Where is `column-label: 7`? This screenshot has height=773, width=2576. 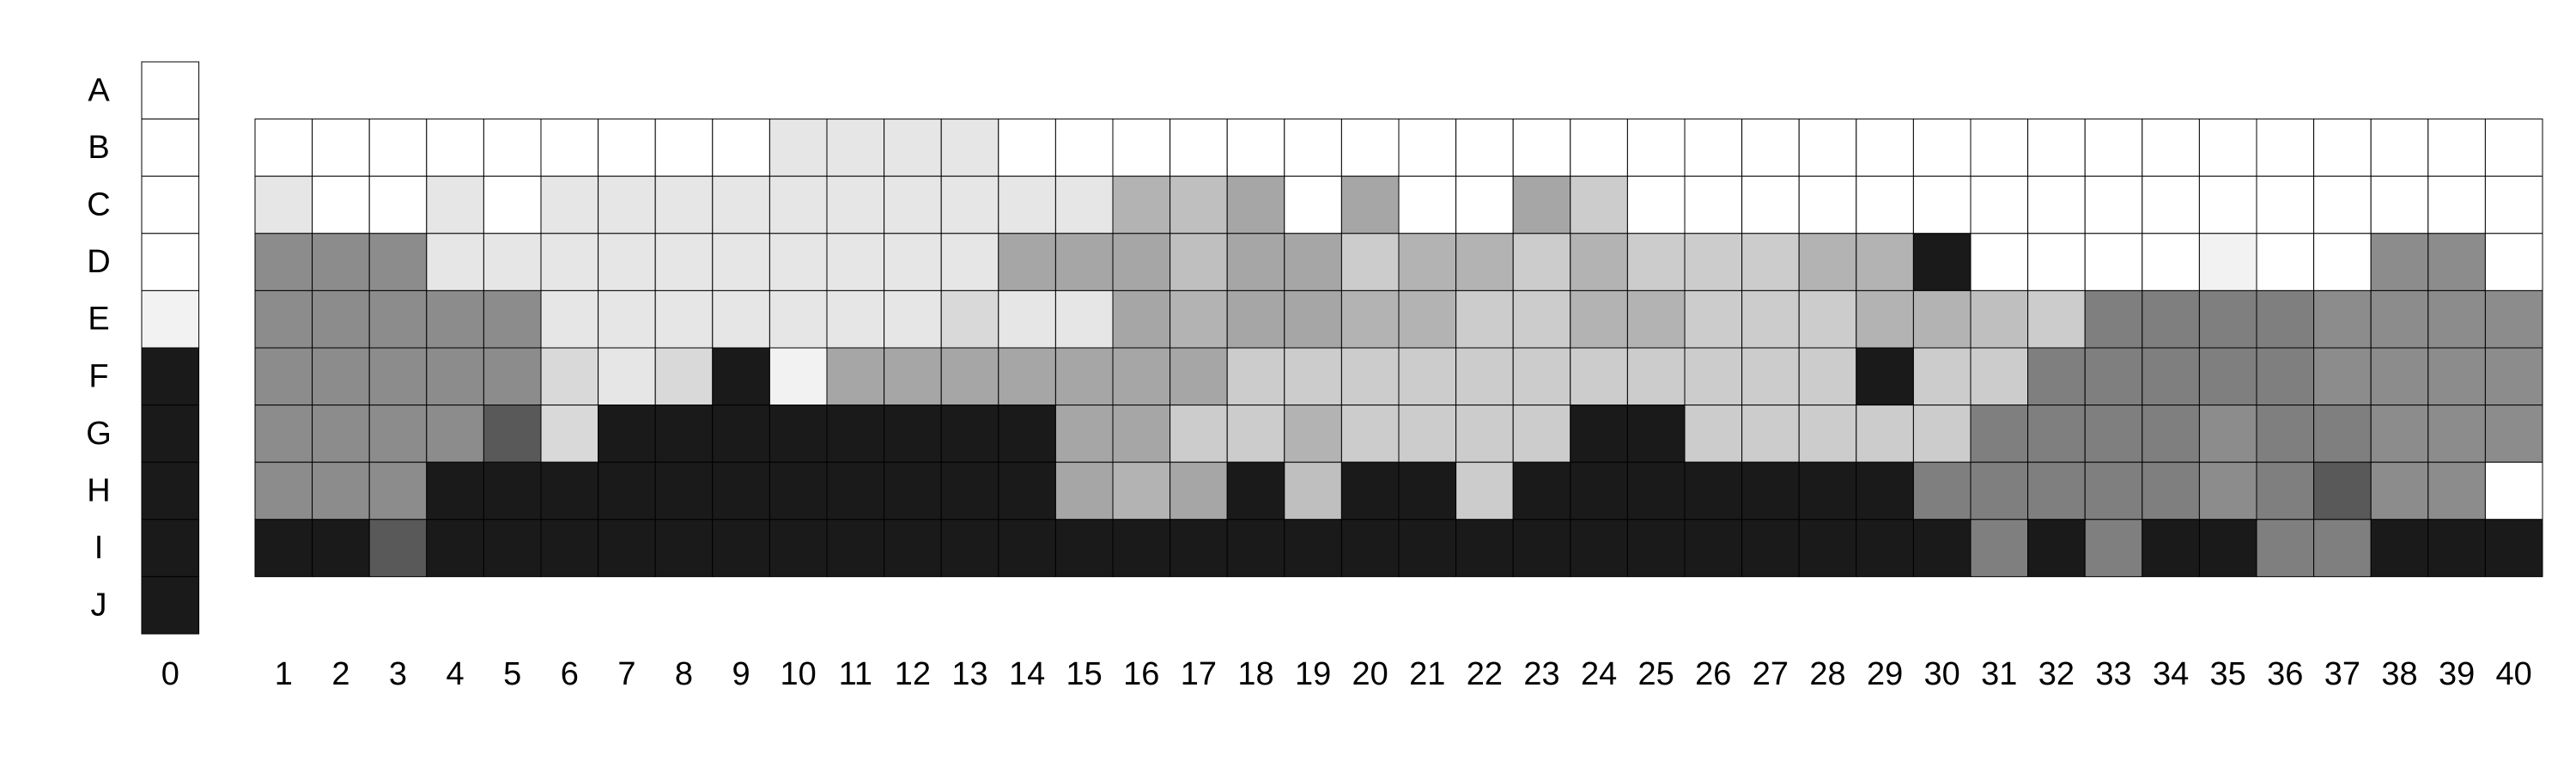
column-label: 7 is located at coordinates (626, 674).